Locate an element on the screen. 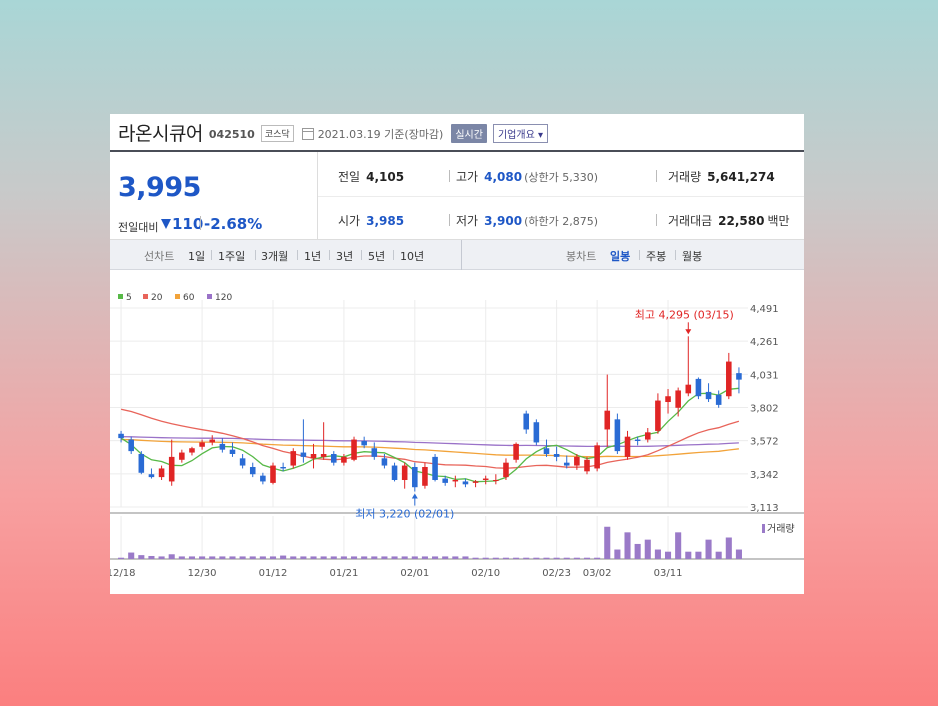  base-date: 2021.03.19 기준(장마감) is located at coordinates (380, 134).